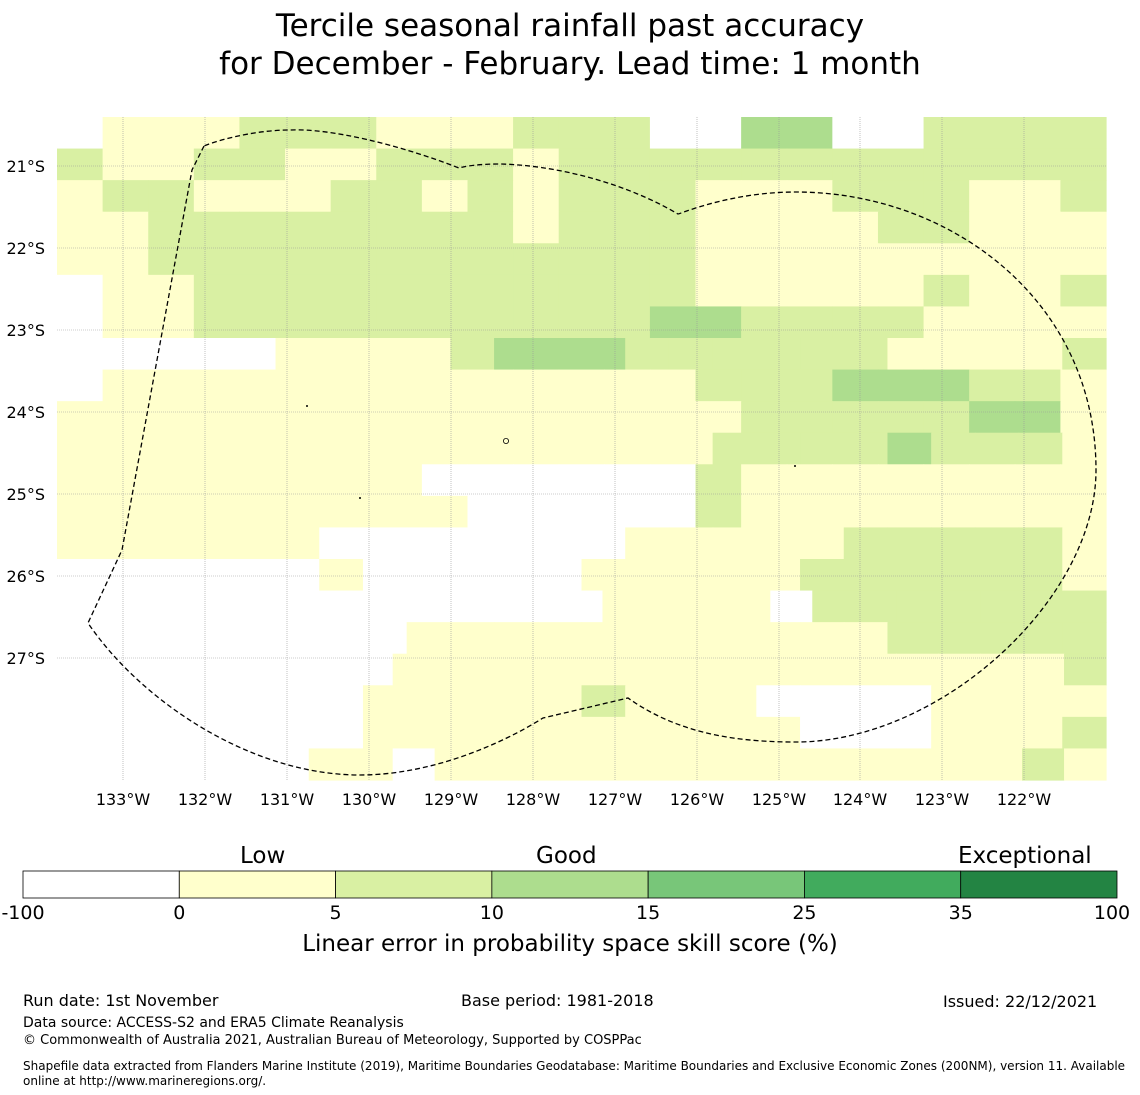 The height and width of the screenshot is (1095, 1140). What do you see at coordinates (287, 799) in the screenshot?
I see `longitude-label: 131°W` at bounding box center [287, 799].